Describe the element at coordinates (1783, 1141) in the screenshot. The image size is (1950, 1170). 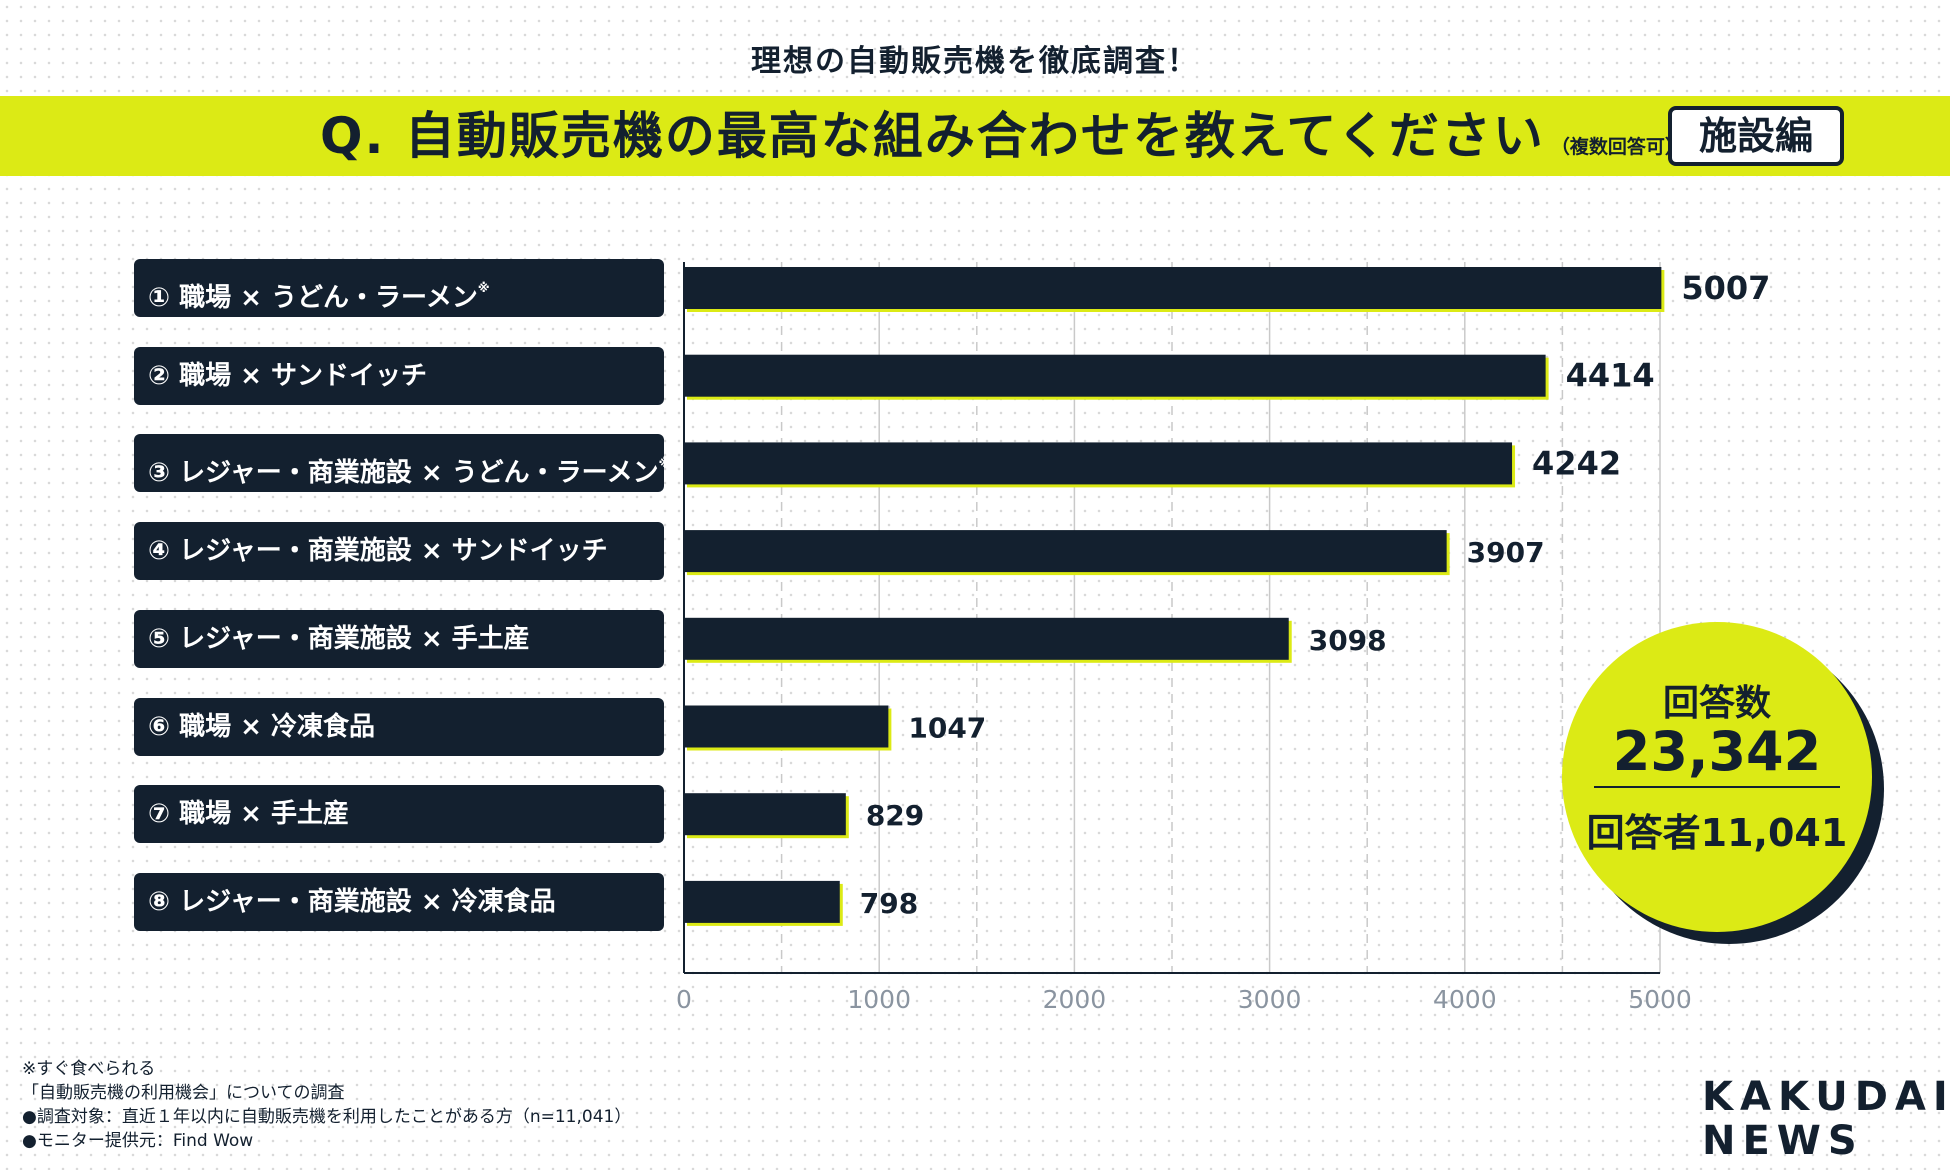
I see `logo-line-2: NEWS` at that location.